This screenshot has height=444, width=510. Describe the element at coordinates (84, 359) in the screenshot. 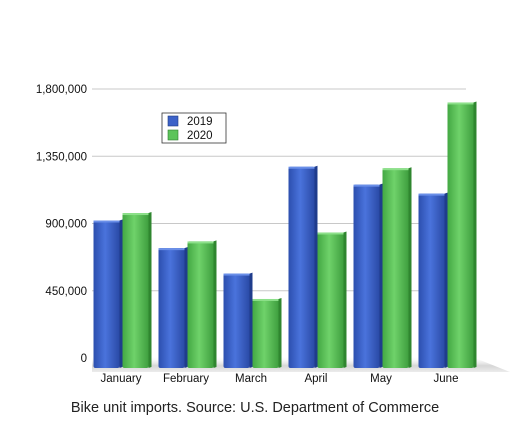

I see `y-tick-label: 0` at that location.